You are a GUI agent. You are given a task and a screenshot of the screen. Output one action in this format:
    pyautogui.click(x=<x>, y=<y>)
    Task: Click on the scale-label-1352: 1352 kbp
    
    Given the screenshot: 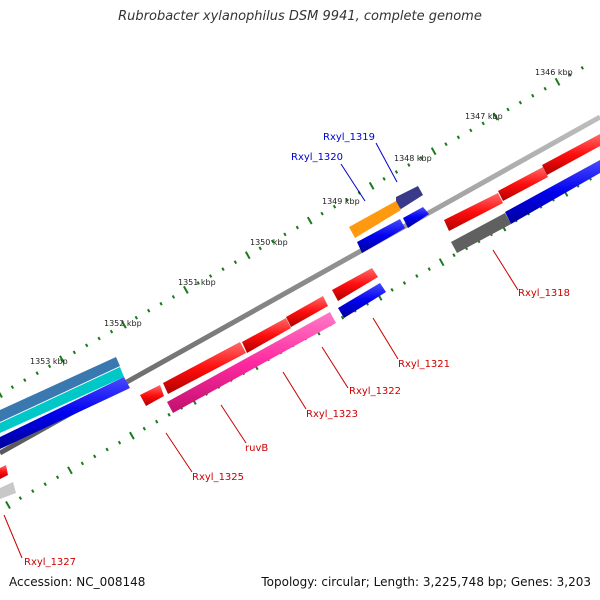 What is the action you would take?
    pyautogui.click(x=123, y=323)
    